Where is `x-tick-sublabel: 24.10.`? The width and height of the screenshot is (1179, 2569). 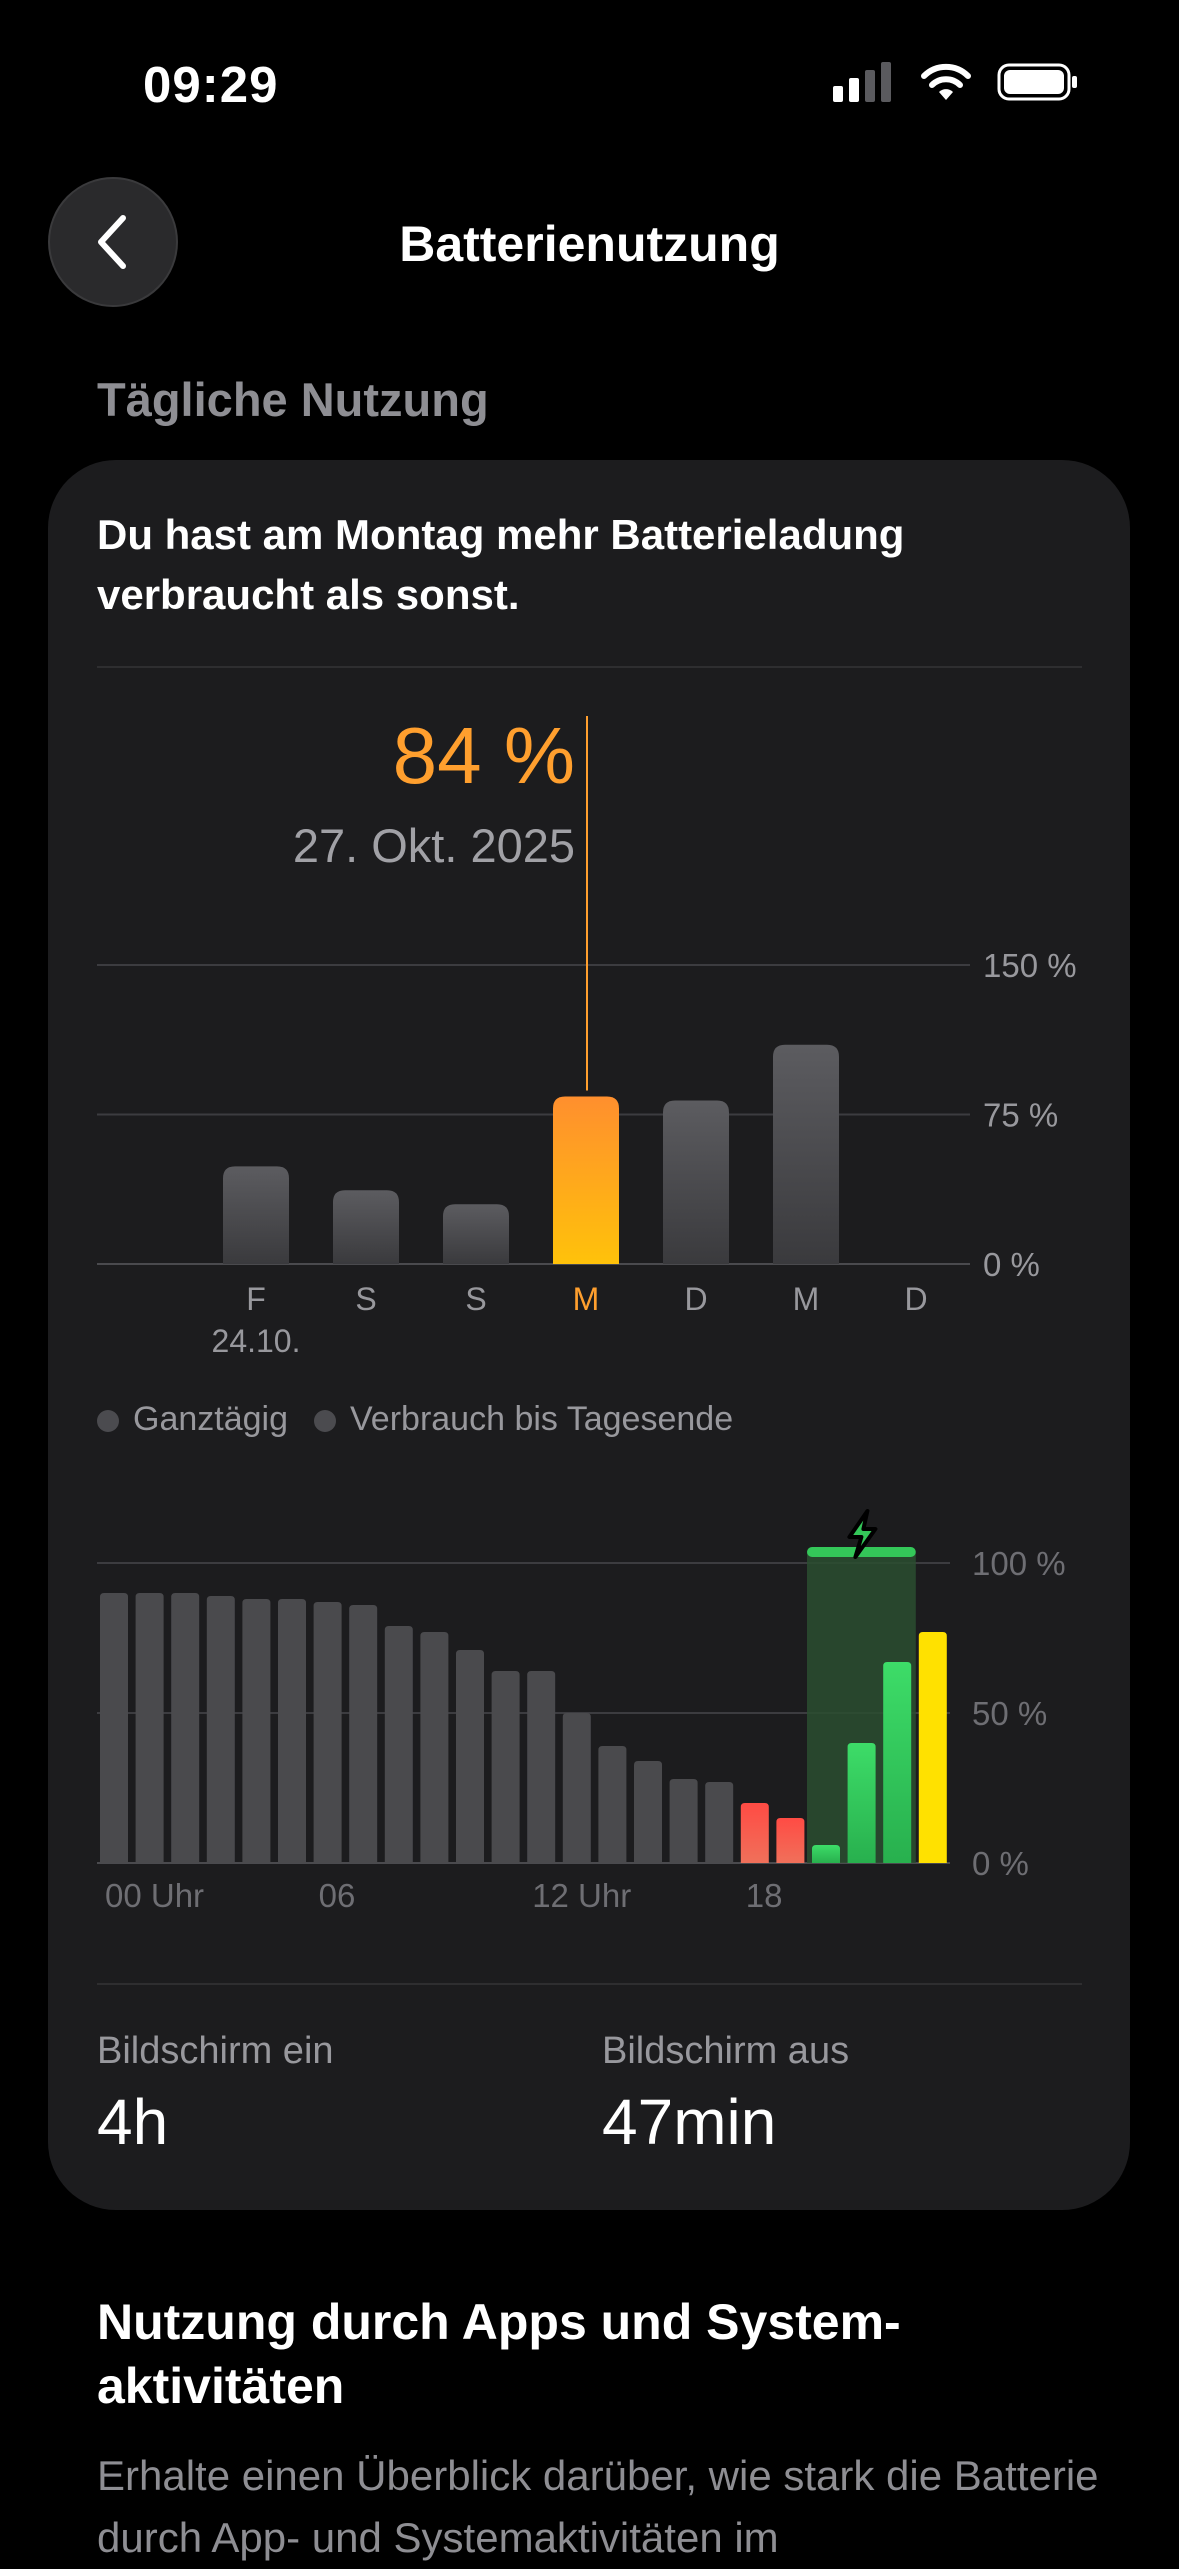
x-tick-sublabel: 24.10. is located at coordinates (256, 1341).